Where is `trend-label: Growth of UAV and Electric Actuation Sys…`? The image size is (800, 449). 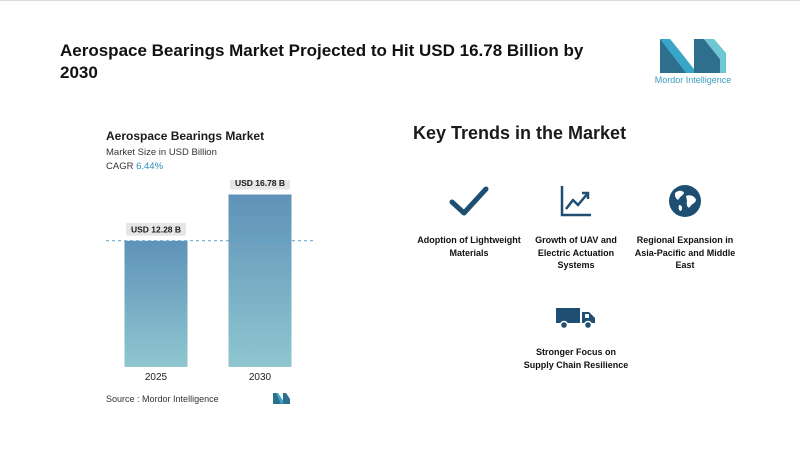
trend-label: Growth of UAV and Electric Actuation Sys… is located at coordinates (576, 252).